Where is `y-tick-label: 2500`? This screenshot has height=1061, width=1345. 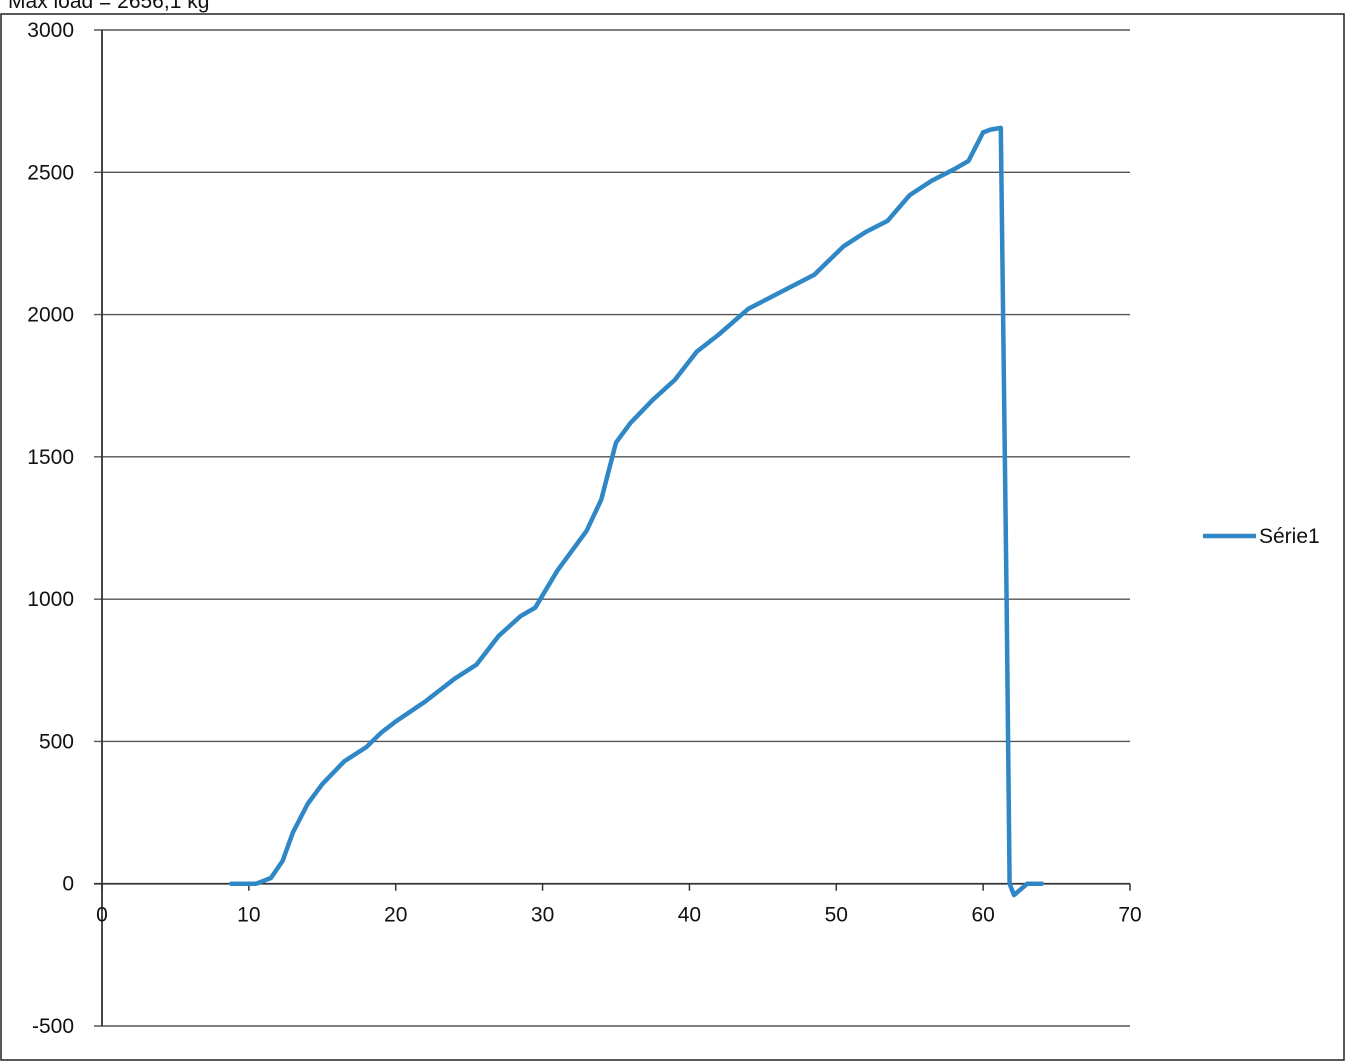
y-tick-label: 2500 is located at coordinates (50, 172).